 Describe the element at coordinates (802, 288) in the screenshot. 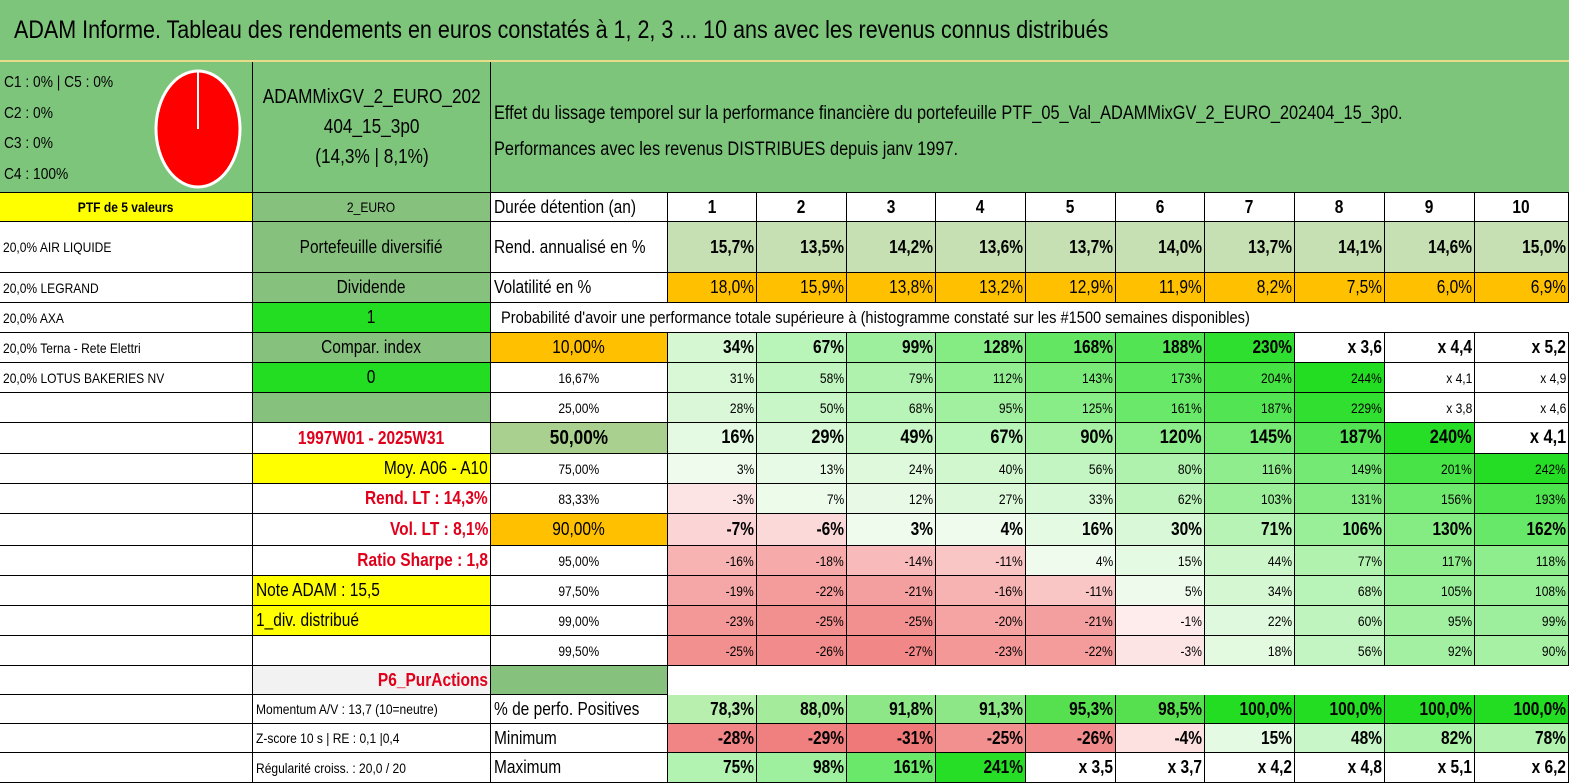

I see `vol-cell: 15,9%` at that location.